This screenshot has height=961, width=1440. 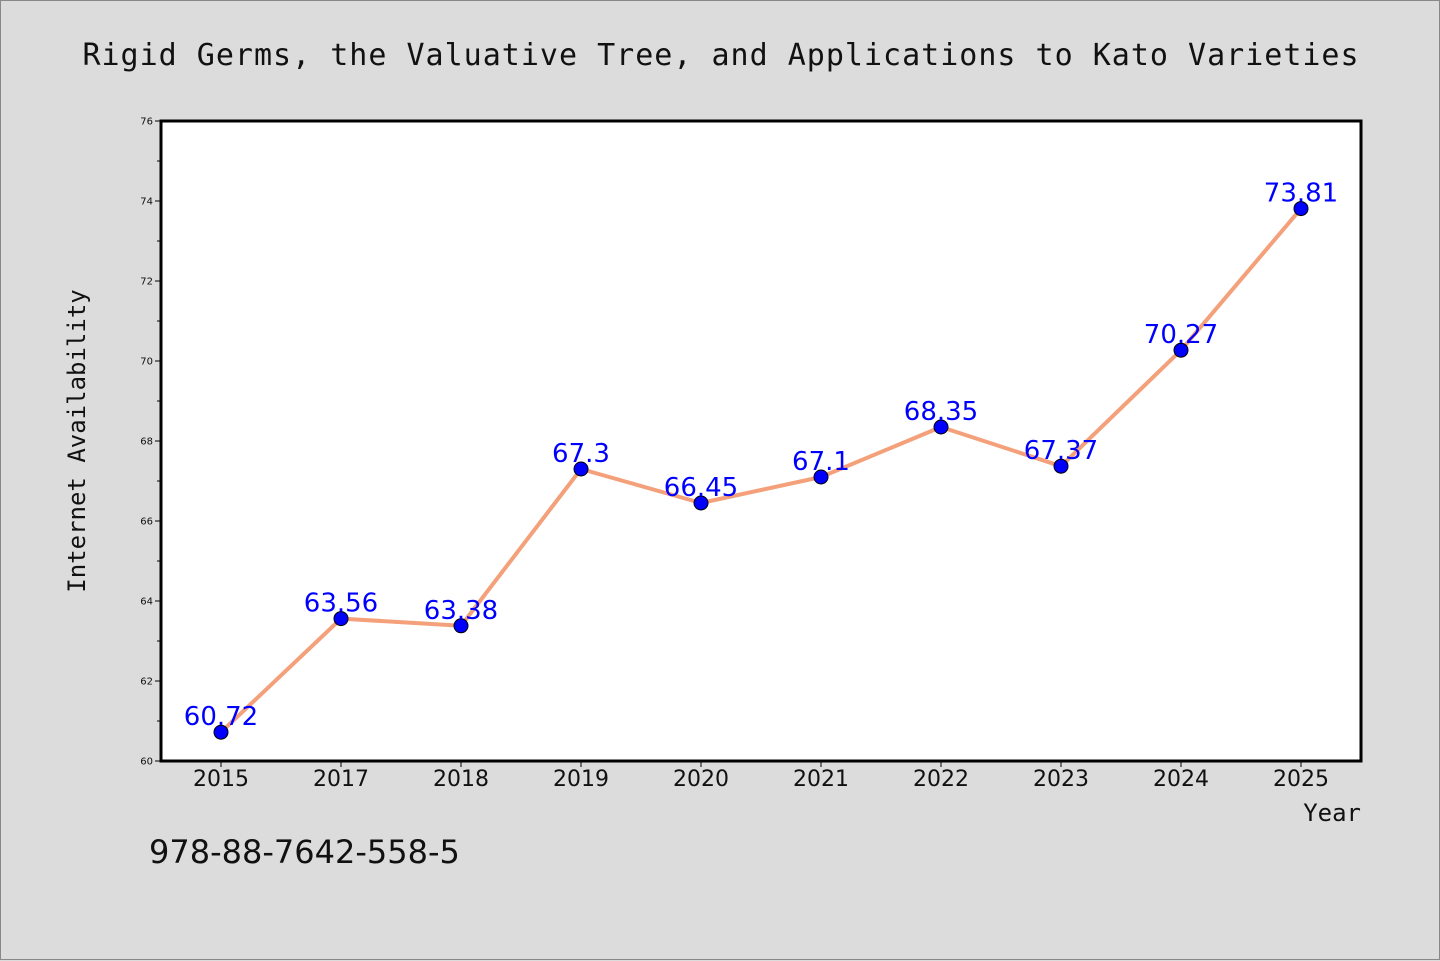 I want to click on y-tick-label: 76, so click(x=146, y=122).